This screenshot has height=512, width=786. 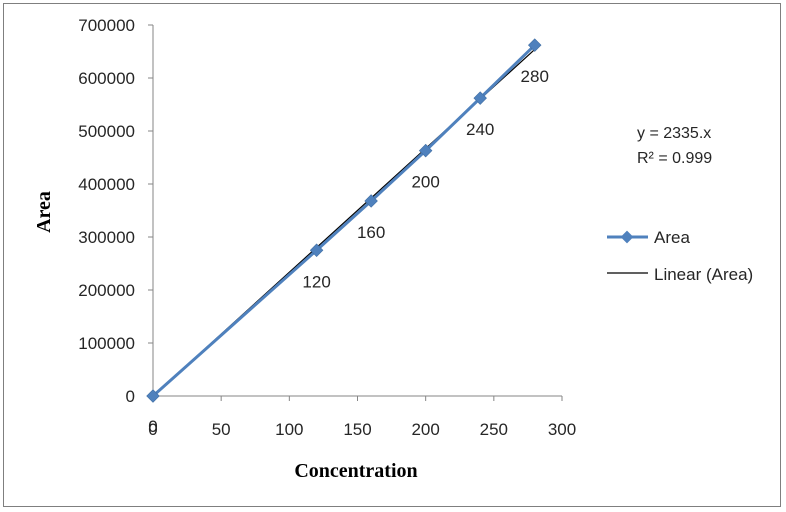 What do you see at coordinates (44, 212) in the screenshot?
I see `y-axis-title: Area` at bounding box center [44, 212].